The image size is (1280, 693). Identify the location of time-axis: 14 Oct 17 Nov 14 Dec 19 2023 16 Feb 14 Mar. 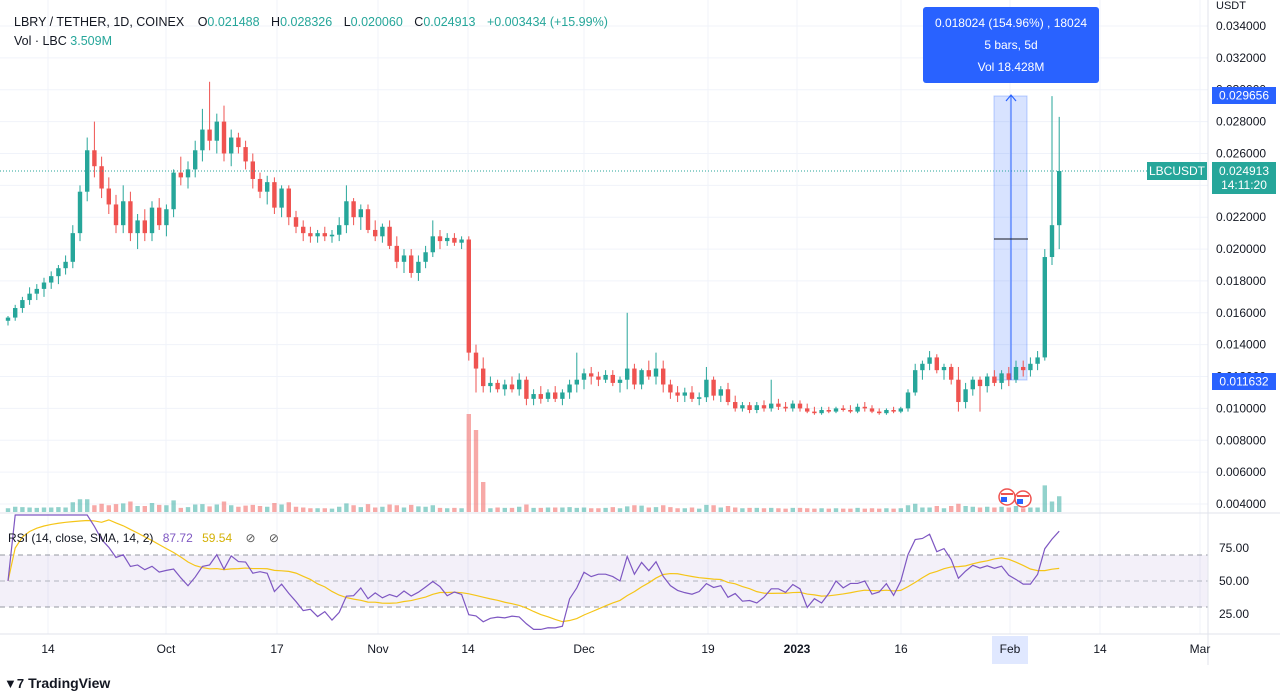
(625, 650).